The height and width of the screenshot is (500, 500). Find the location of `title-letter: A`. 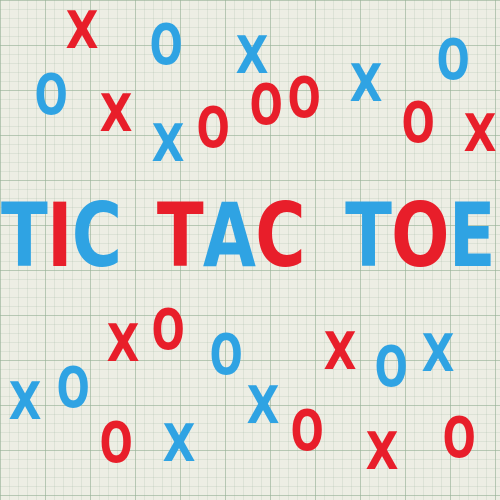

title-letter: A is located at coordinates (229, 235).